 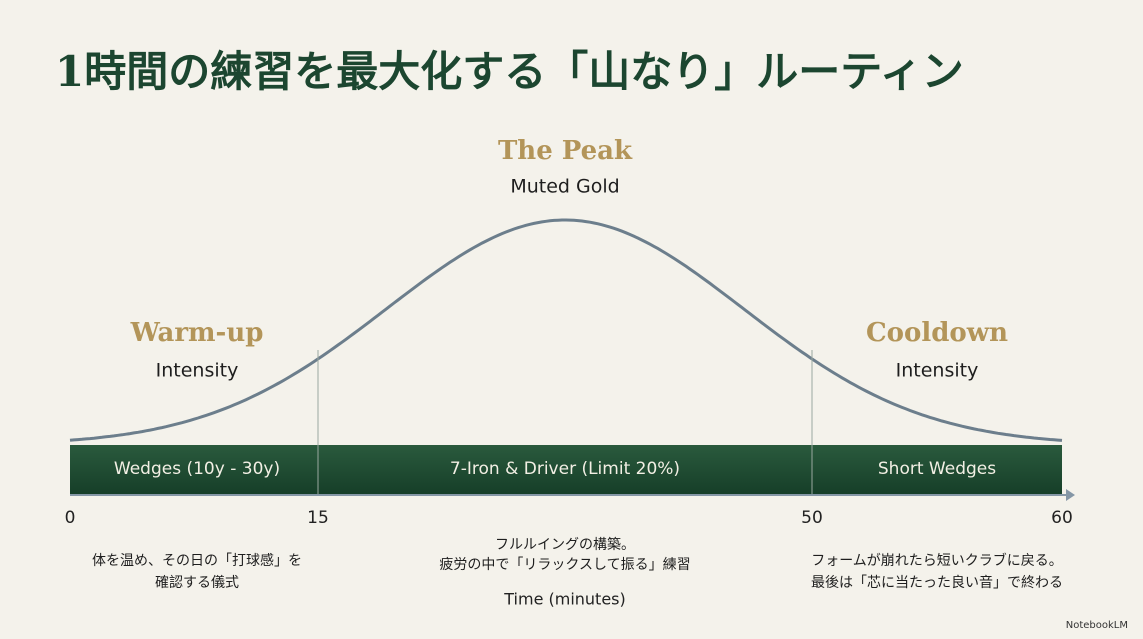 What do you see at coordinates (1097, 625) in the screenshot?
I see `watermark: NotebookLM` at bounding box center [1097, 625].